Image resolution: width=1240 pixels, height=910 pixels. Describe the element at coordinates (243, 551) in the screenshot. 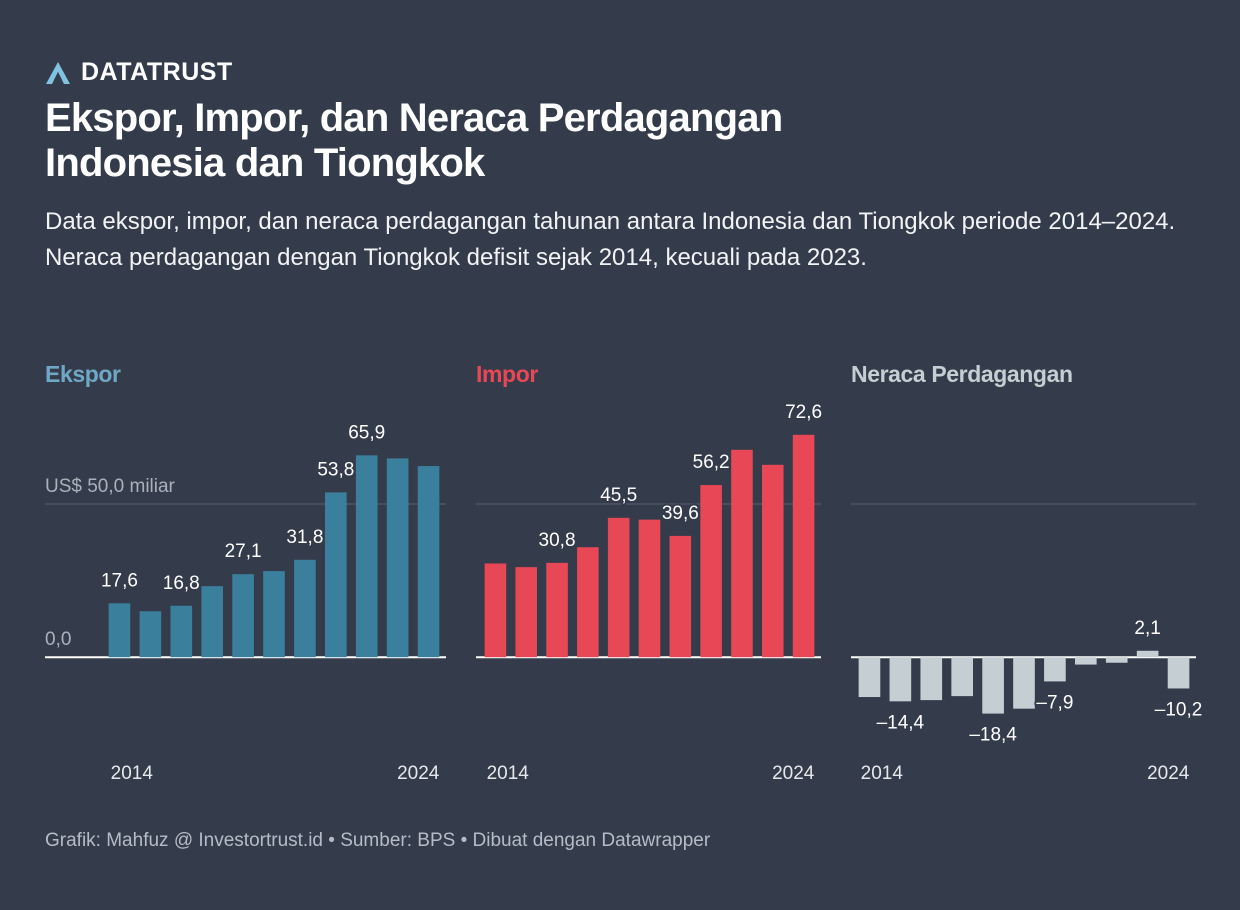

I see `value-label: 27,1` at that location.